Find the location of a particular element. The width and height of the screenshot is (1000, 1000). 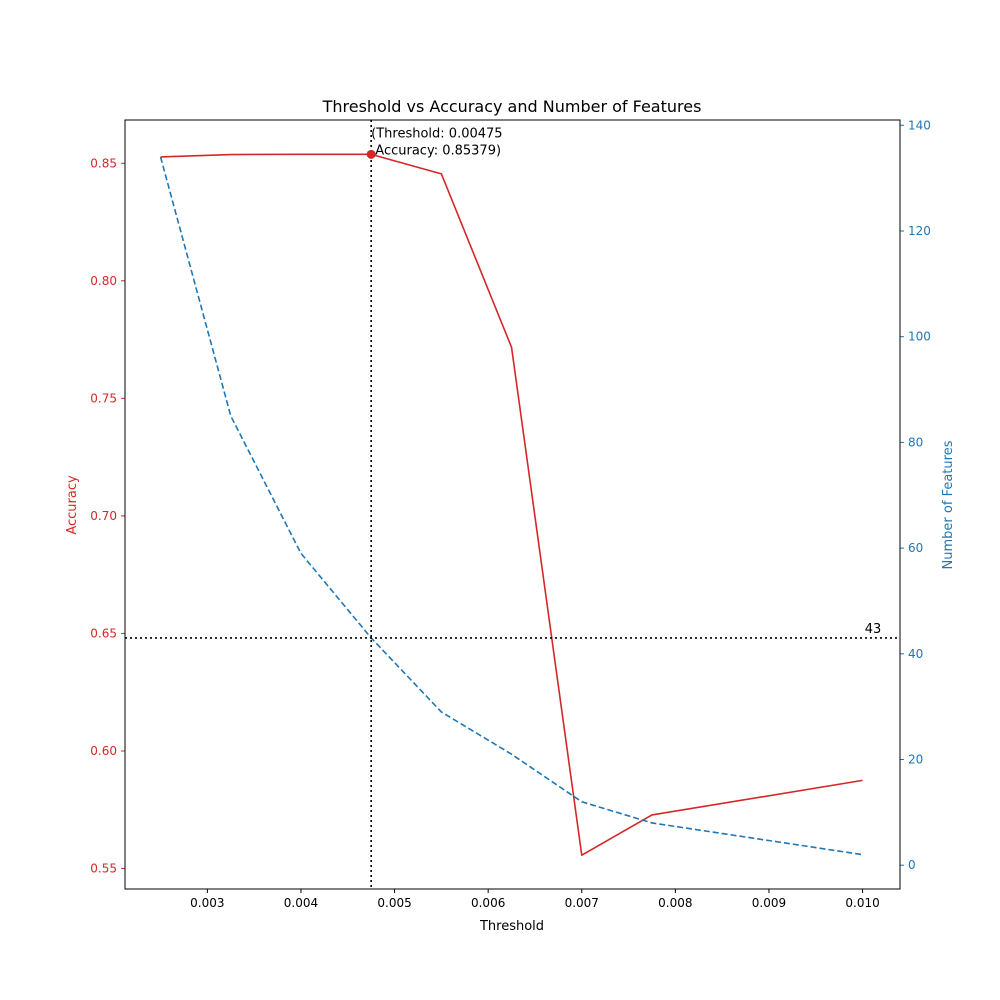

y-left-tick-label: 0.65 is located at coordinates (103, 633).